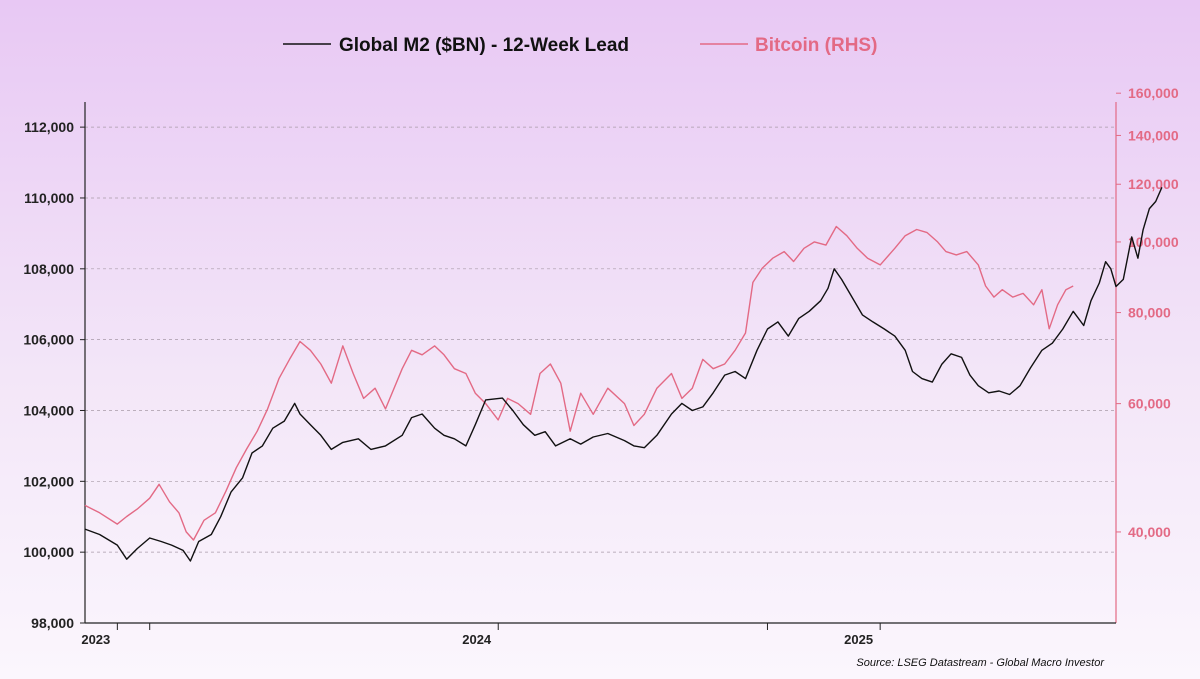 The height and width of the screenshot is (679, 1200). What do you see at coordinates (48, 481) in the screenshot?
I see `left-tick-label: 102,000` at bounding box center [48, 481].